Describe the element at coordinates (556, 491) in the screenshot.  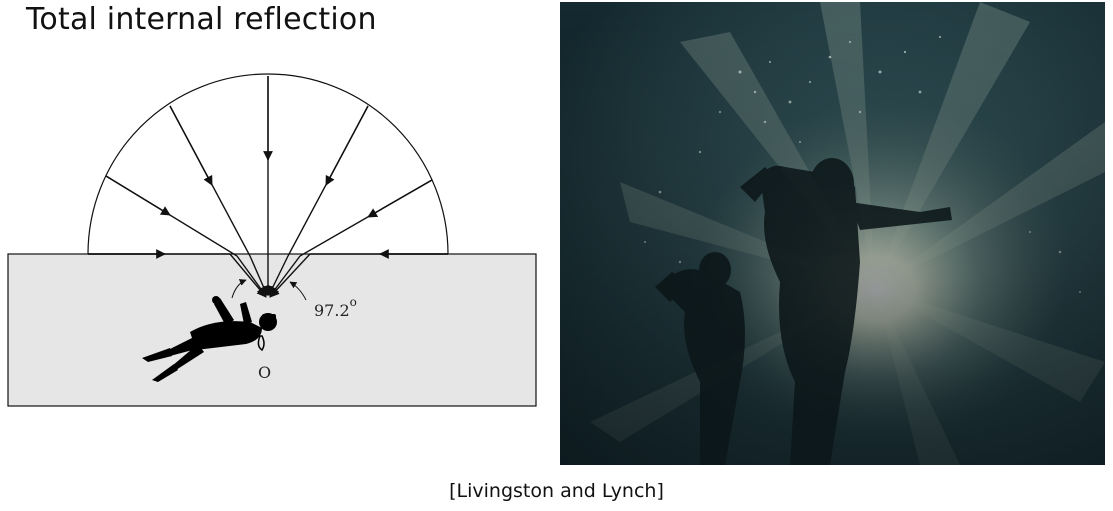
I see `source-caption: [Livingston and Lynch]` at that location.